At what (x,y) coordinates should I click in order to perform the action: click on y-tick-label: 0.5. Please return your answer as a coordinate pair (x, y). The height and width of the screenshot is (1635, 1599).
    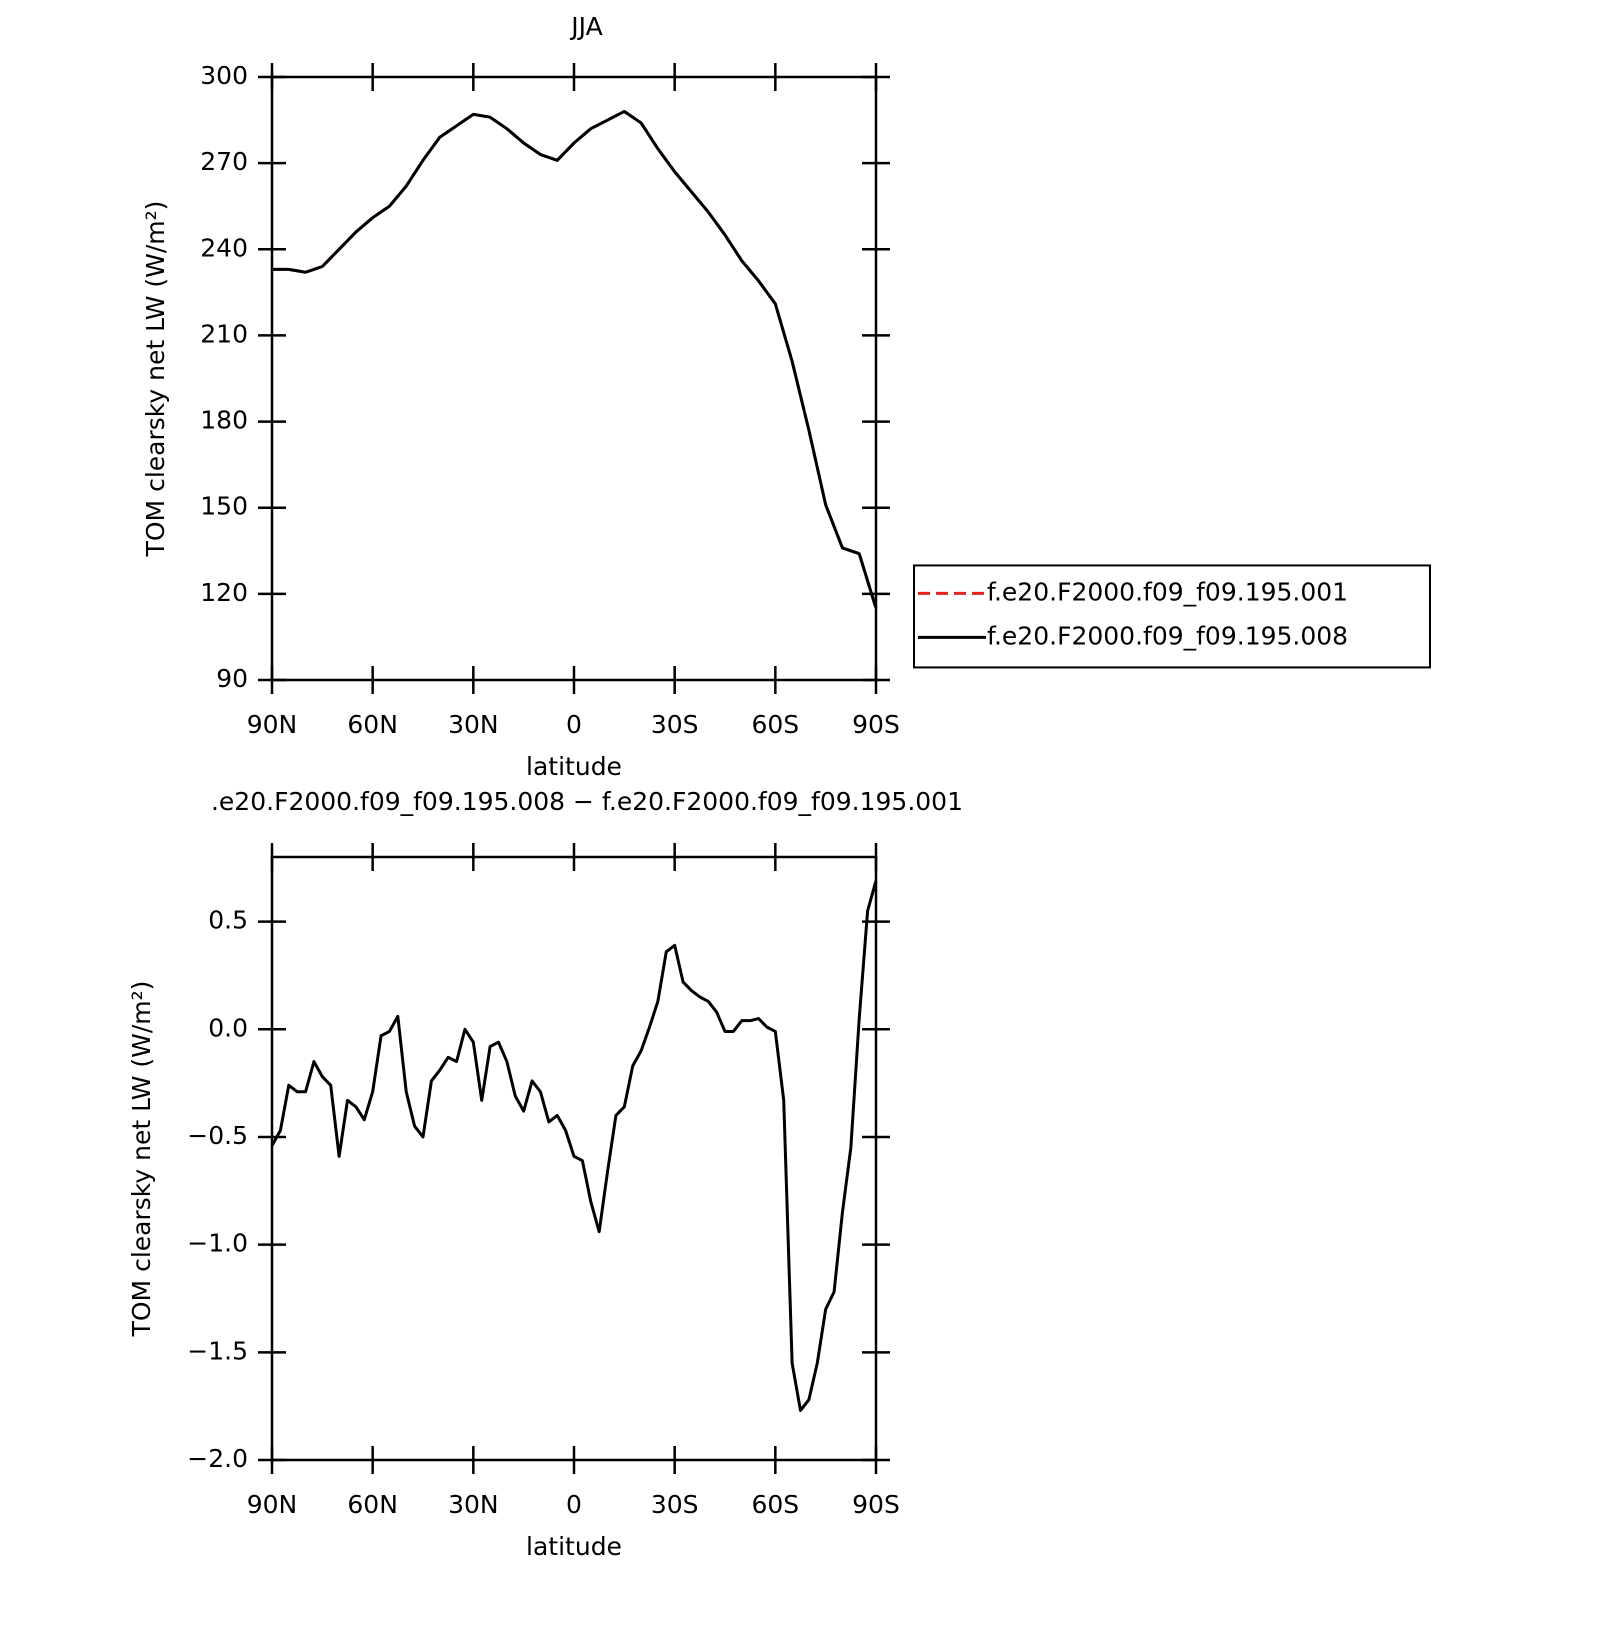
    Looking at the image, I should click on (228, 920).